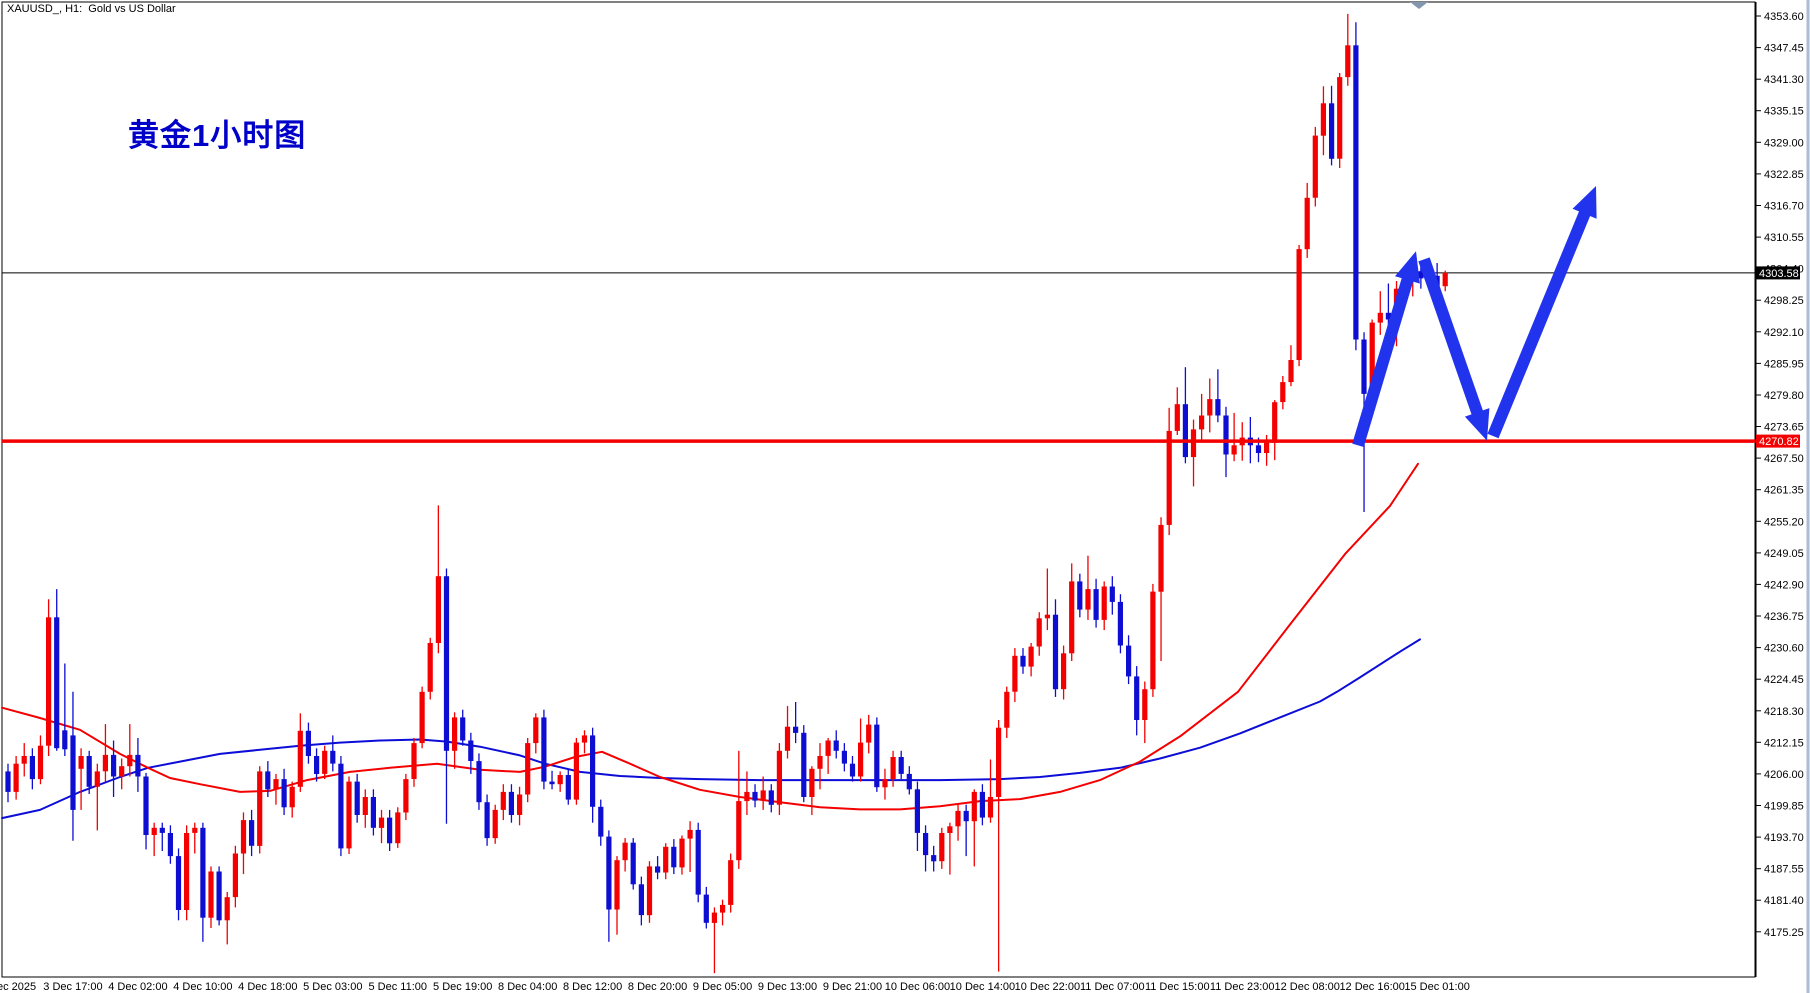 The width and height of the screenshot is (1810, 993). What do you see at coordinates (1784, 491) in the screenshot?
I see `price-tick-label: 4261.35` at bounding box center [1784, 491].